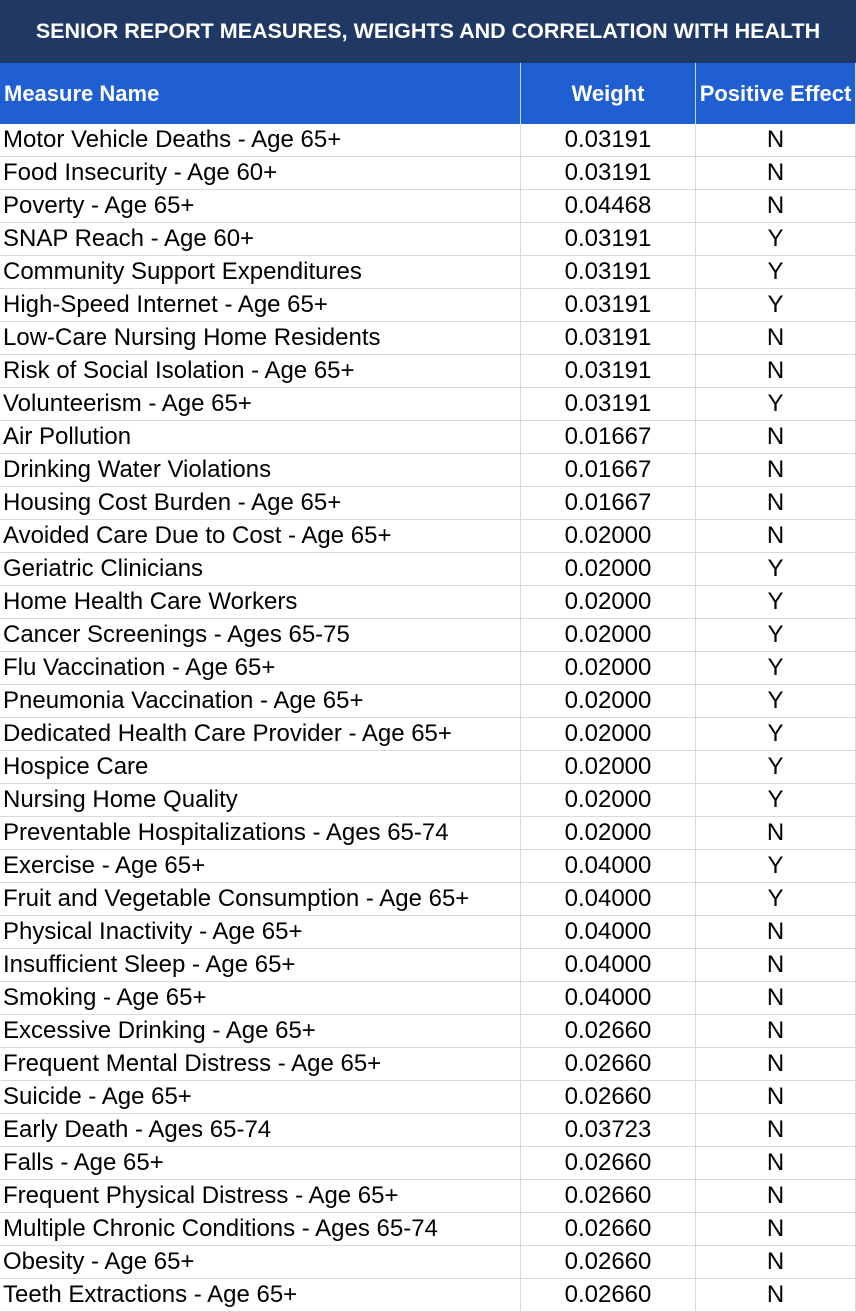 The width and height of the screenshot is (856, 1312). What do you see at coordinates (608, 1130) in the screenshot?
I see `weight: 0.03723` at bounding box center [608, 1130].